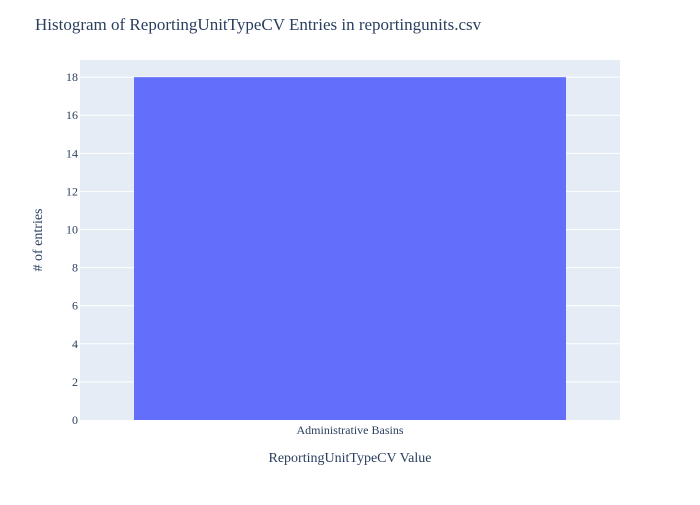 Image resolution: width=700 pixels, height=505 pixels. What do you see at coordinates (38, 240) in the screenshot?
I see `y-axis-title: # of entries` at bounding box center [38, 240].